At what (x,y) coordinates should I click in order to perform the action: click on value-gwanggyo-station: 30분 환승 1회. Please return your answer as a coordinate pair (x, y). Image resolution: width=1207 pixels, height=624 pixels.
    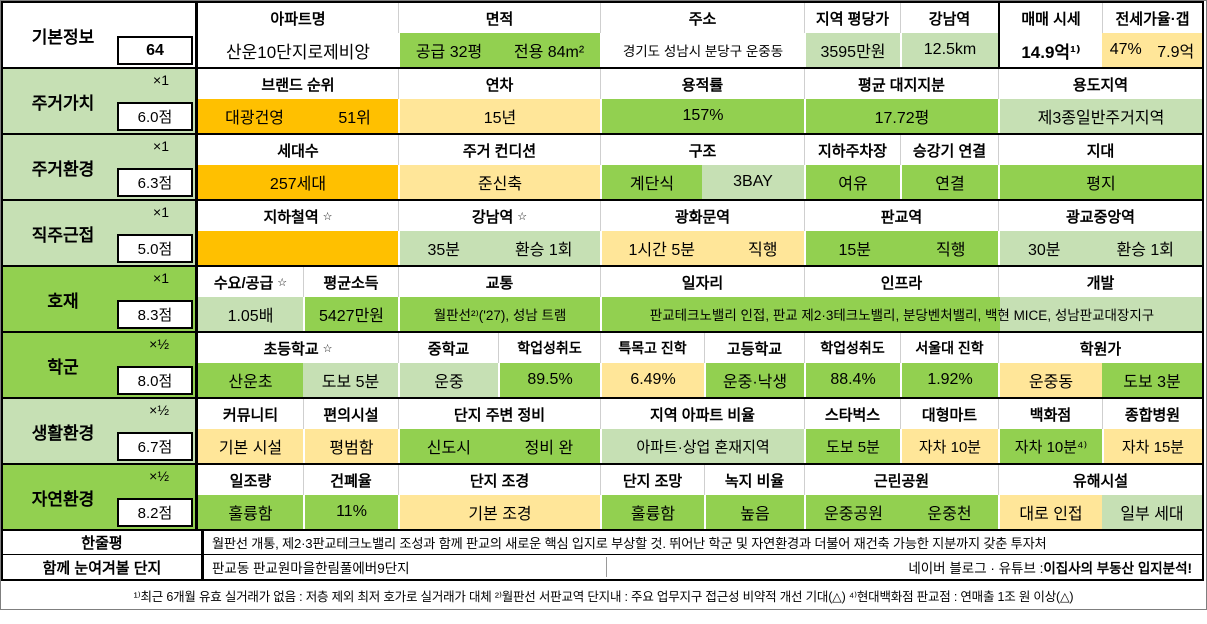
    Looking at the image, I should click on (1100, 248).